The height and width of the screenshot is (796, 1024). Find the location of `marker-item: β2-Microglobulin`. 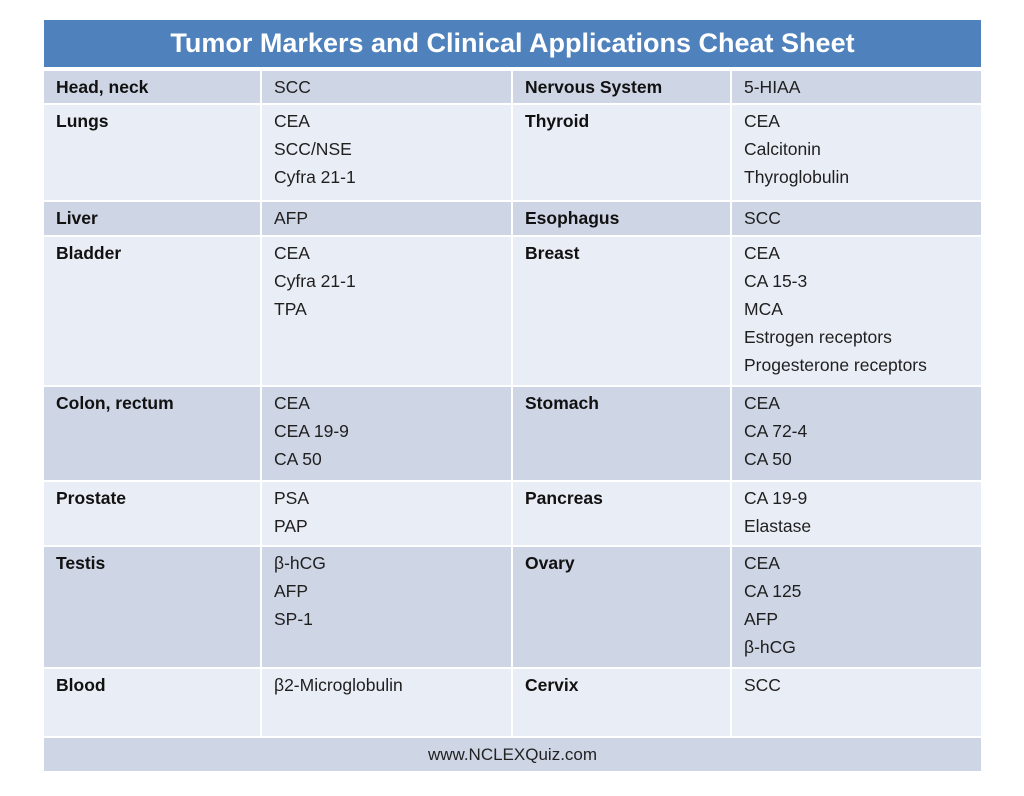

marker-item: β2-Microglobulin is located at coordinates (338, 685).